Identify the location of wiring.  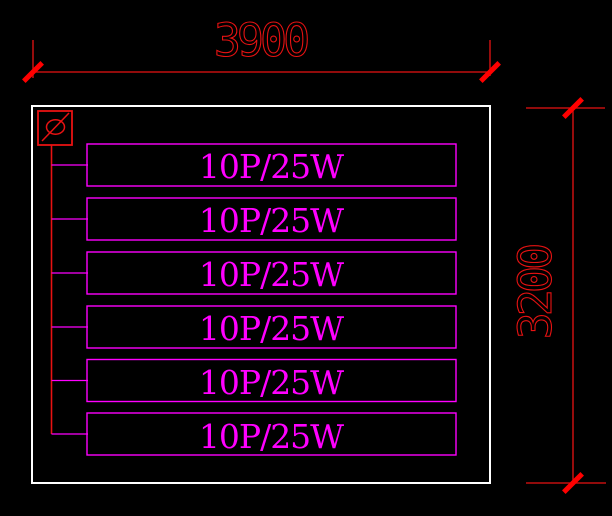
(69, 290).